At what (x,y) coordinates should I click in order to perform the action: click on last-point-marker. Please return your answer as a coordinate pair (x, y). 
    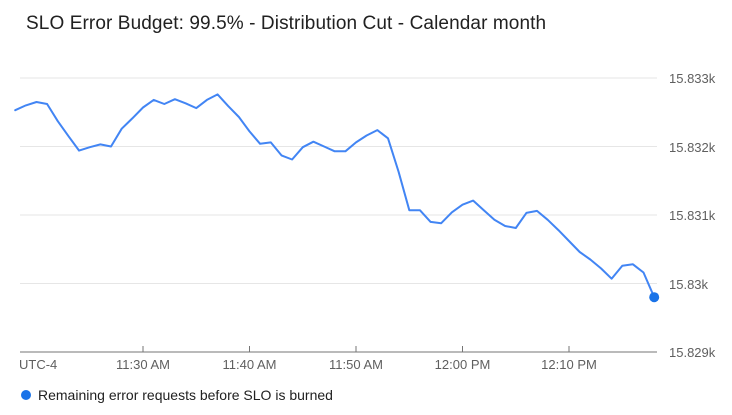
    Looking at the image, I should click on (654, 297).